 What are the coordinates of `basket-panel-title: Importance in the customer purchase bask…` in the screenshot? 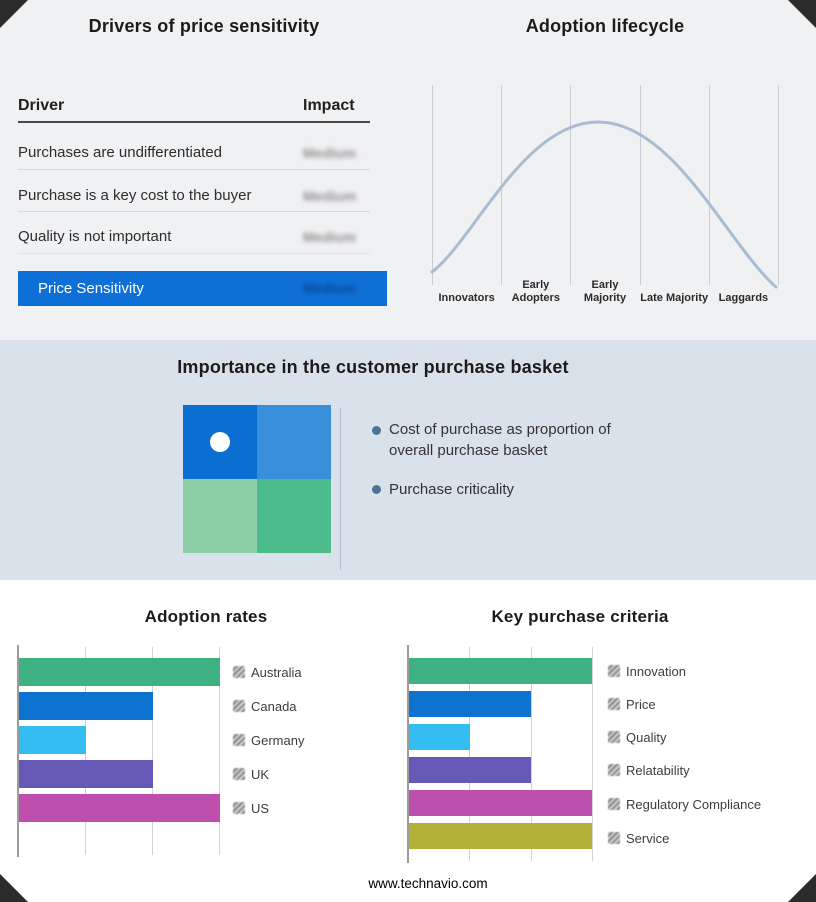 It's located at (373, 367).